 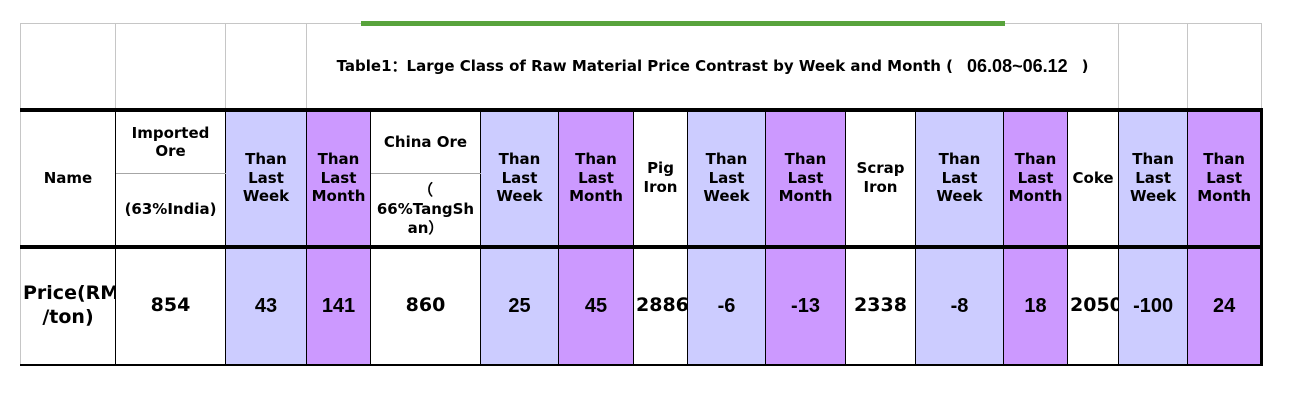 I want to click on header-scrap-iron: Scrap Iron, so click(x=880, y=177).